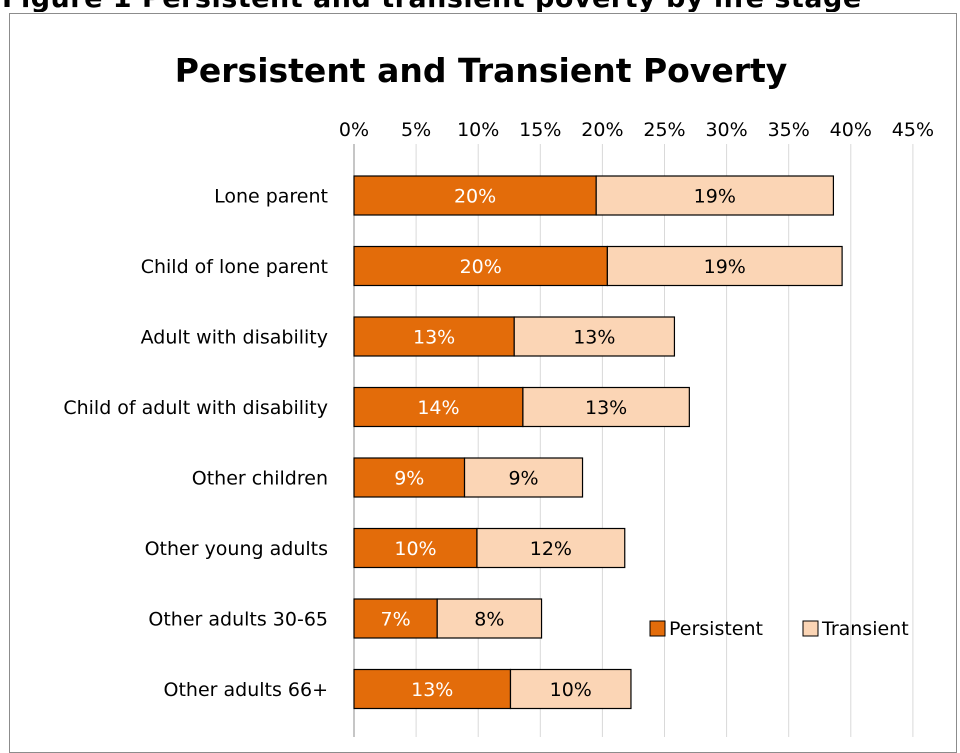  I want to click on x-tick-label: 5%, so click(416, 130).